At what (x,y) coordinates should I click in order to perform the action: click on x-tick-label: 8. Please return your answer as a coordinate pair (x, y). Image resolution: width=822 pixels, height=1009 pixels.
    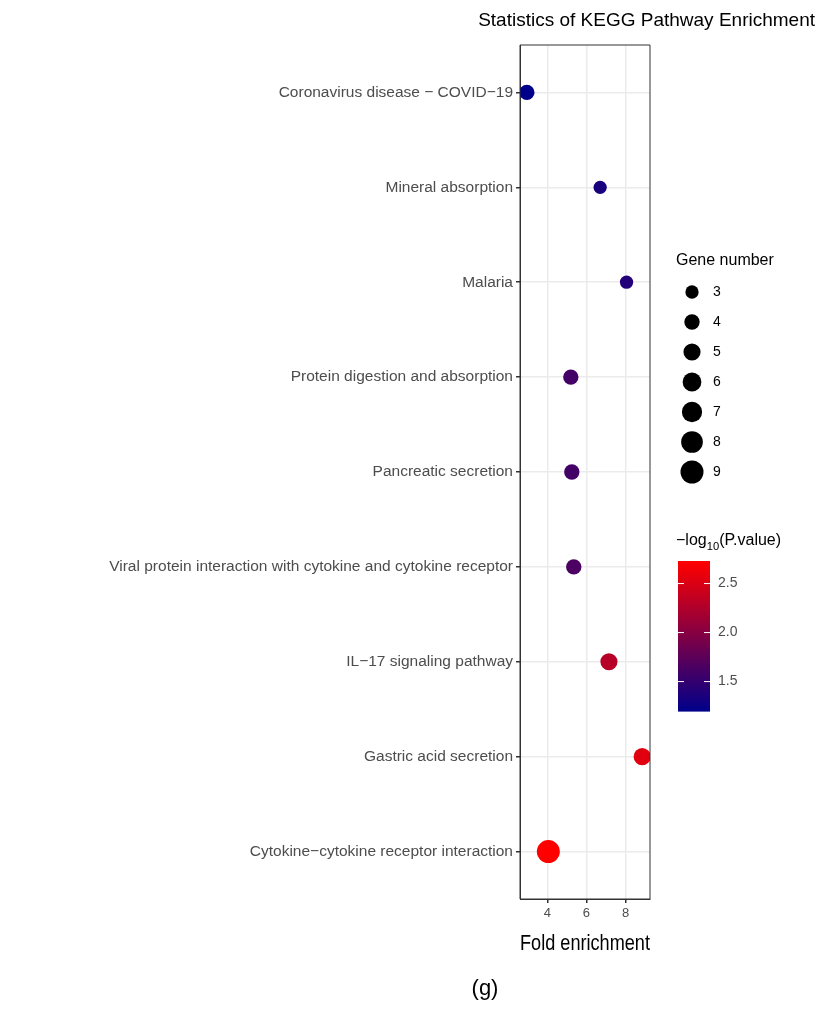
    Looking at the image, I should click on (625, 913).